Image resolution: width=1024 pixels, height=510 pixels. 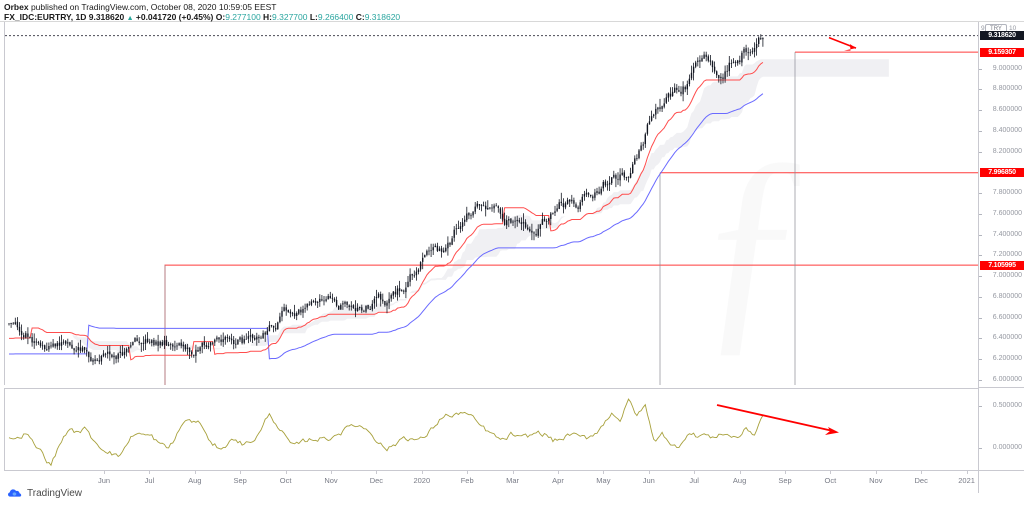 What do you see at coordinates (755, 241) in the screenshot?
I see `svg-text: ƒ` at bounding box center [755, 241].